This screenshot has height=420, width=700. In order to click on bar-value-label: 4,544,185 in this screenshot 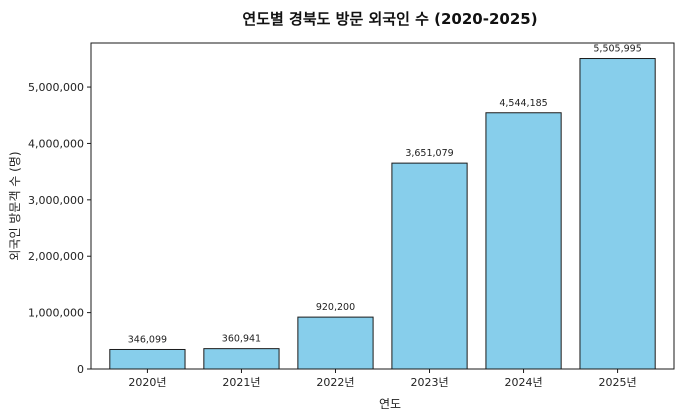, I will do `click(523, 103)`.